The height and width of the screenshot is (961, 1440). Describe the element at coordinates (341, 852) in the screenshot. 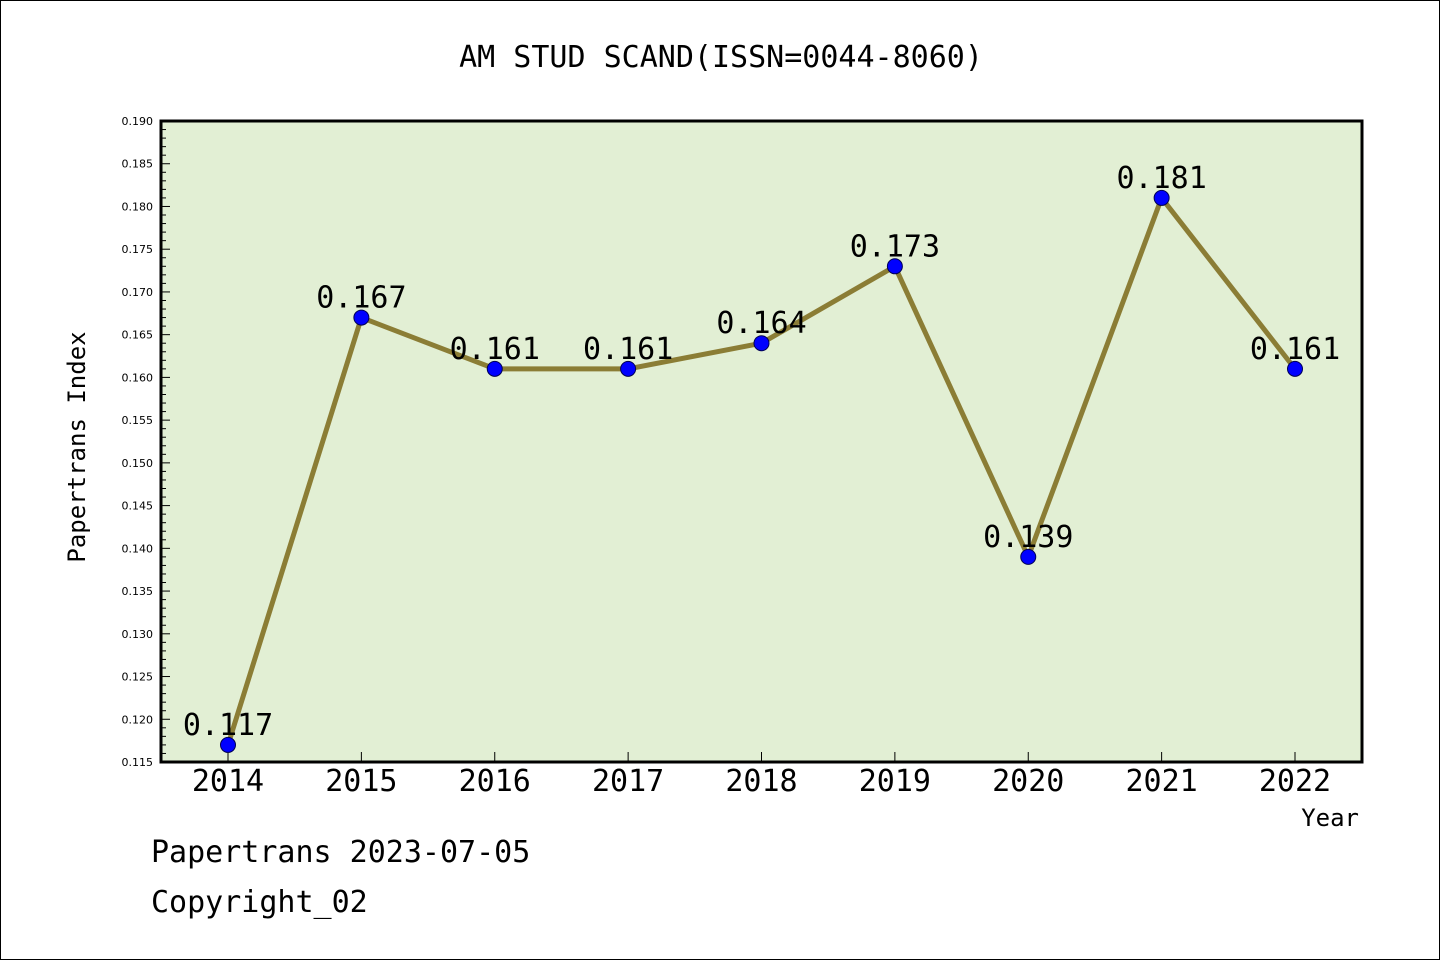

I see `footer-date: Papertrans 2023-07-05` at that location.